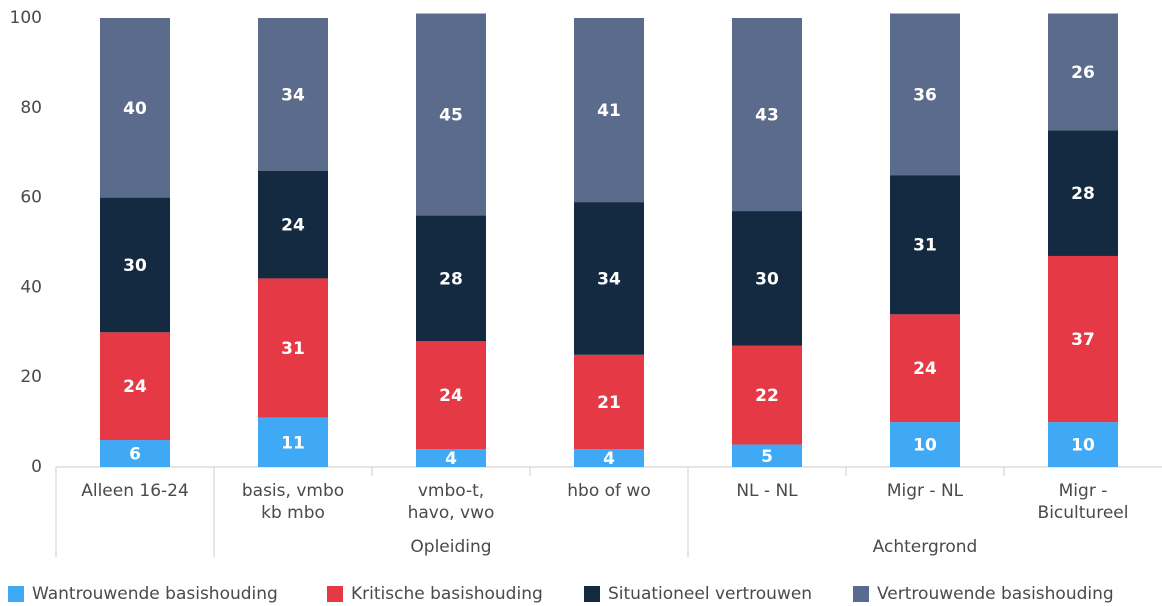  I want to click on group-label: Achtergrond, so click(925, 547).